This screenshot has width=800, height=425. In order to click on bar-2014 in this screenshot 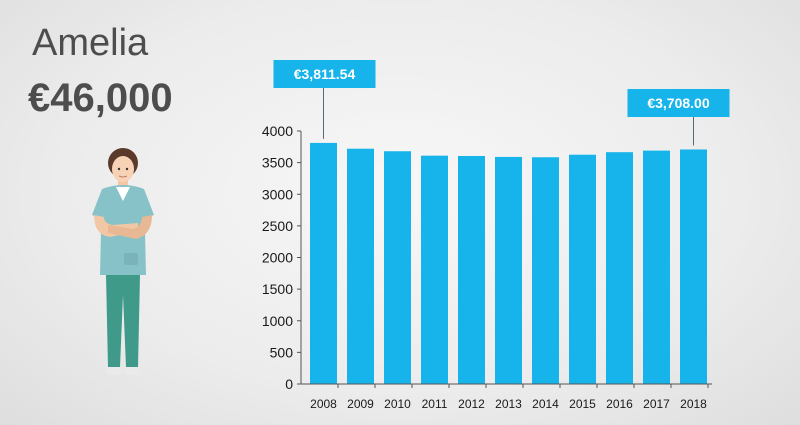, I will do `click(545, 270)`.